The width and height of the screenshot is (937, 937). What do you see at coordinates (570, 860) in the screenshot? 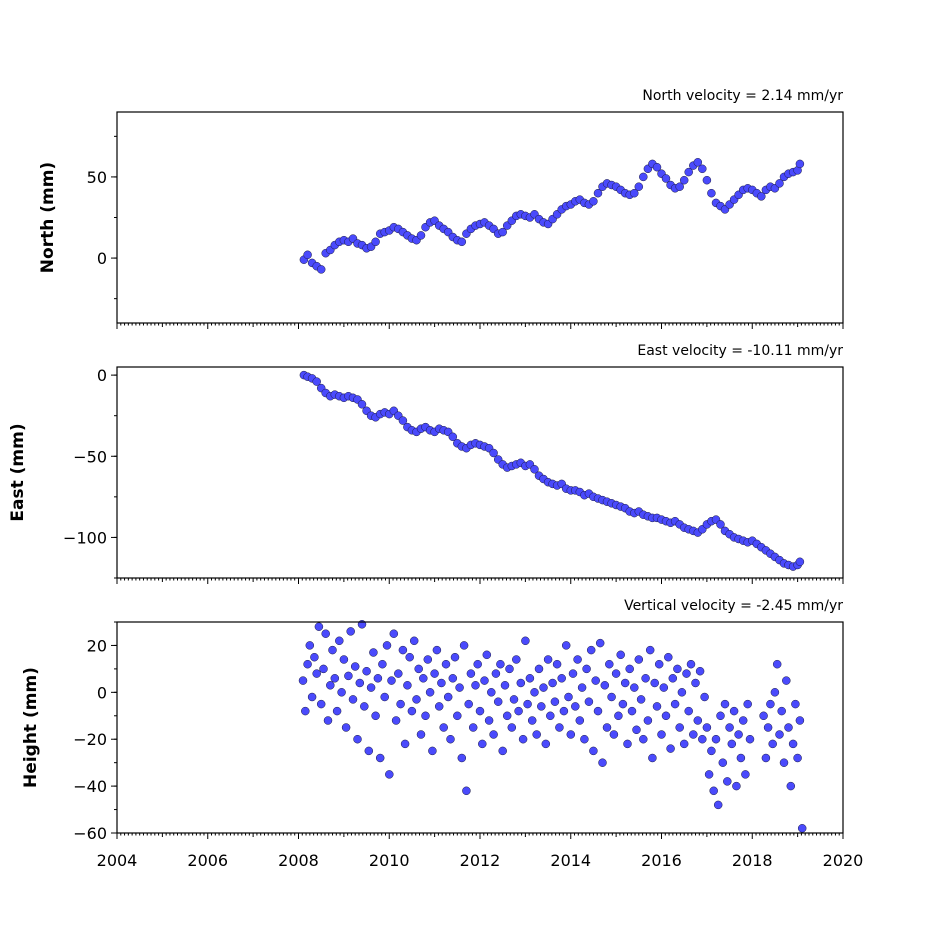
I see `x-tick-label: 2014` at bounding box center [570, 860].